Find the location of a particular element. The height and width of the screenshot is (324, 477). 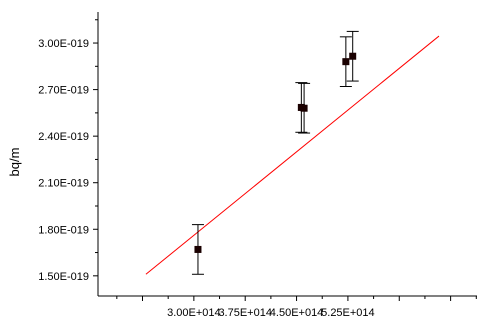

x-tick-label: 5.25E+014 is located at coordinates (348, 313).